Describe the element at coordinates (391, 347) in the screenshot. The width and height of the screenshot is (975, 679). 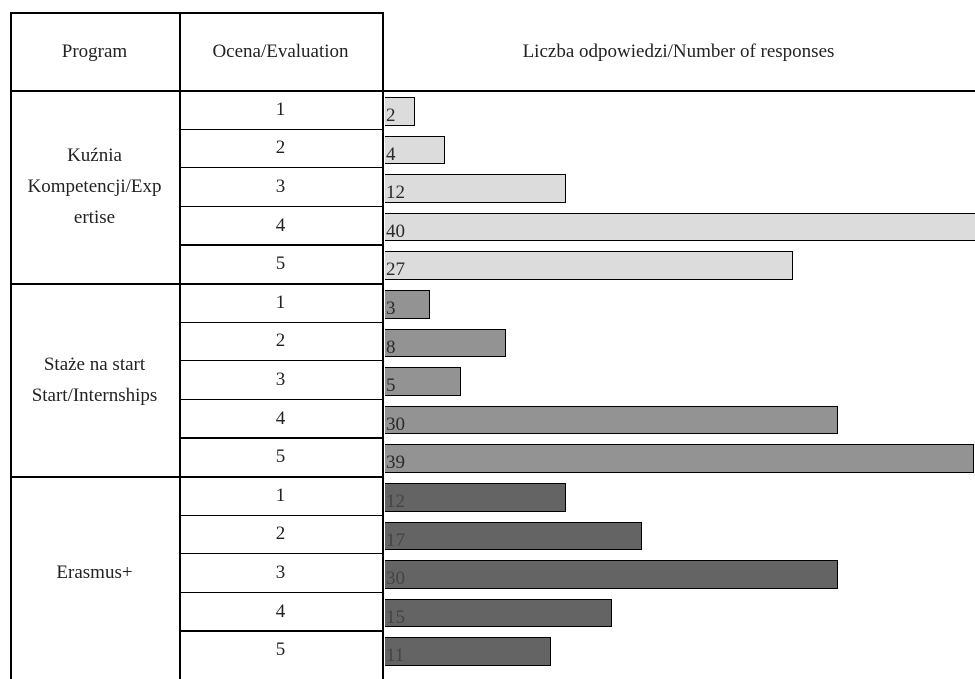
I see `response-value-label: 8` at that location.